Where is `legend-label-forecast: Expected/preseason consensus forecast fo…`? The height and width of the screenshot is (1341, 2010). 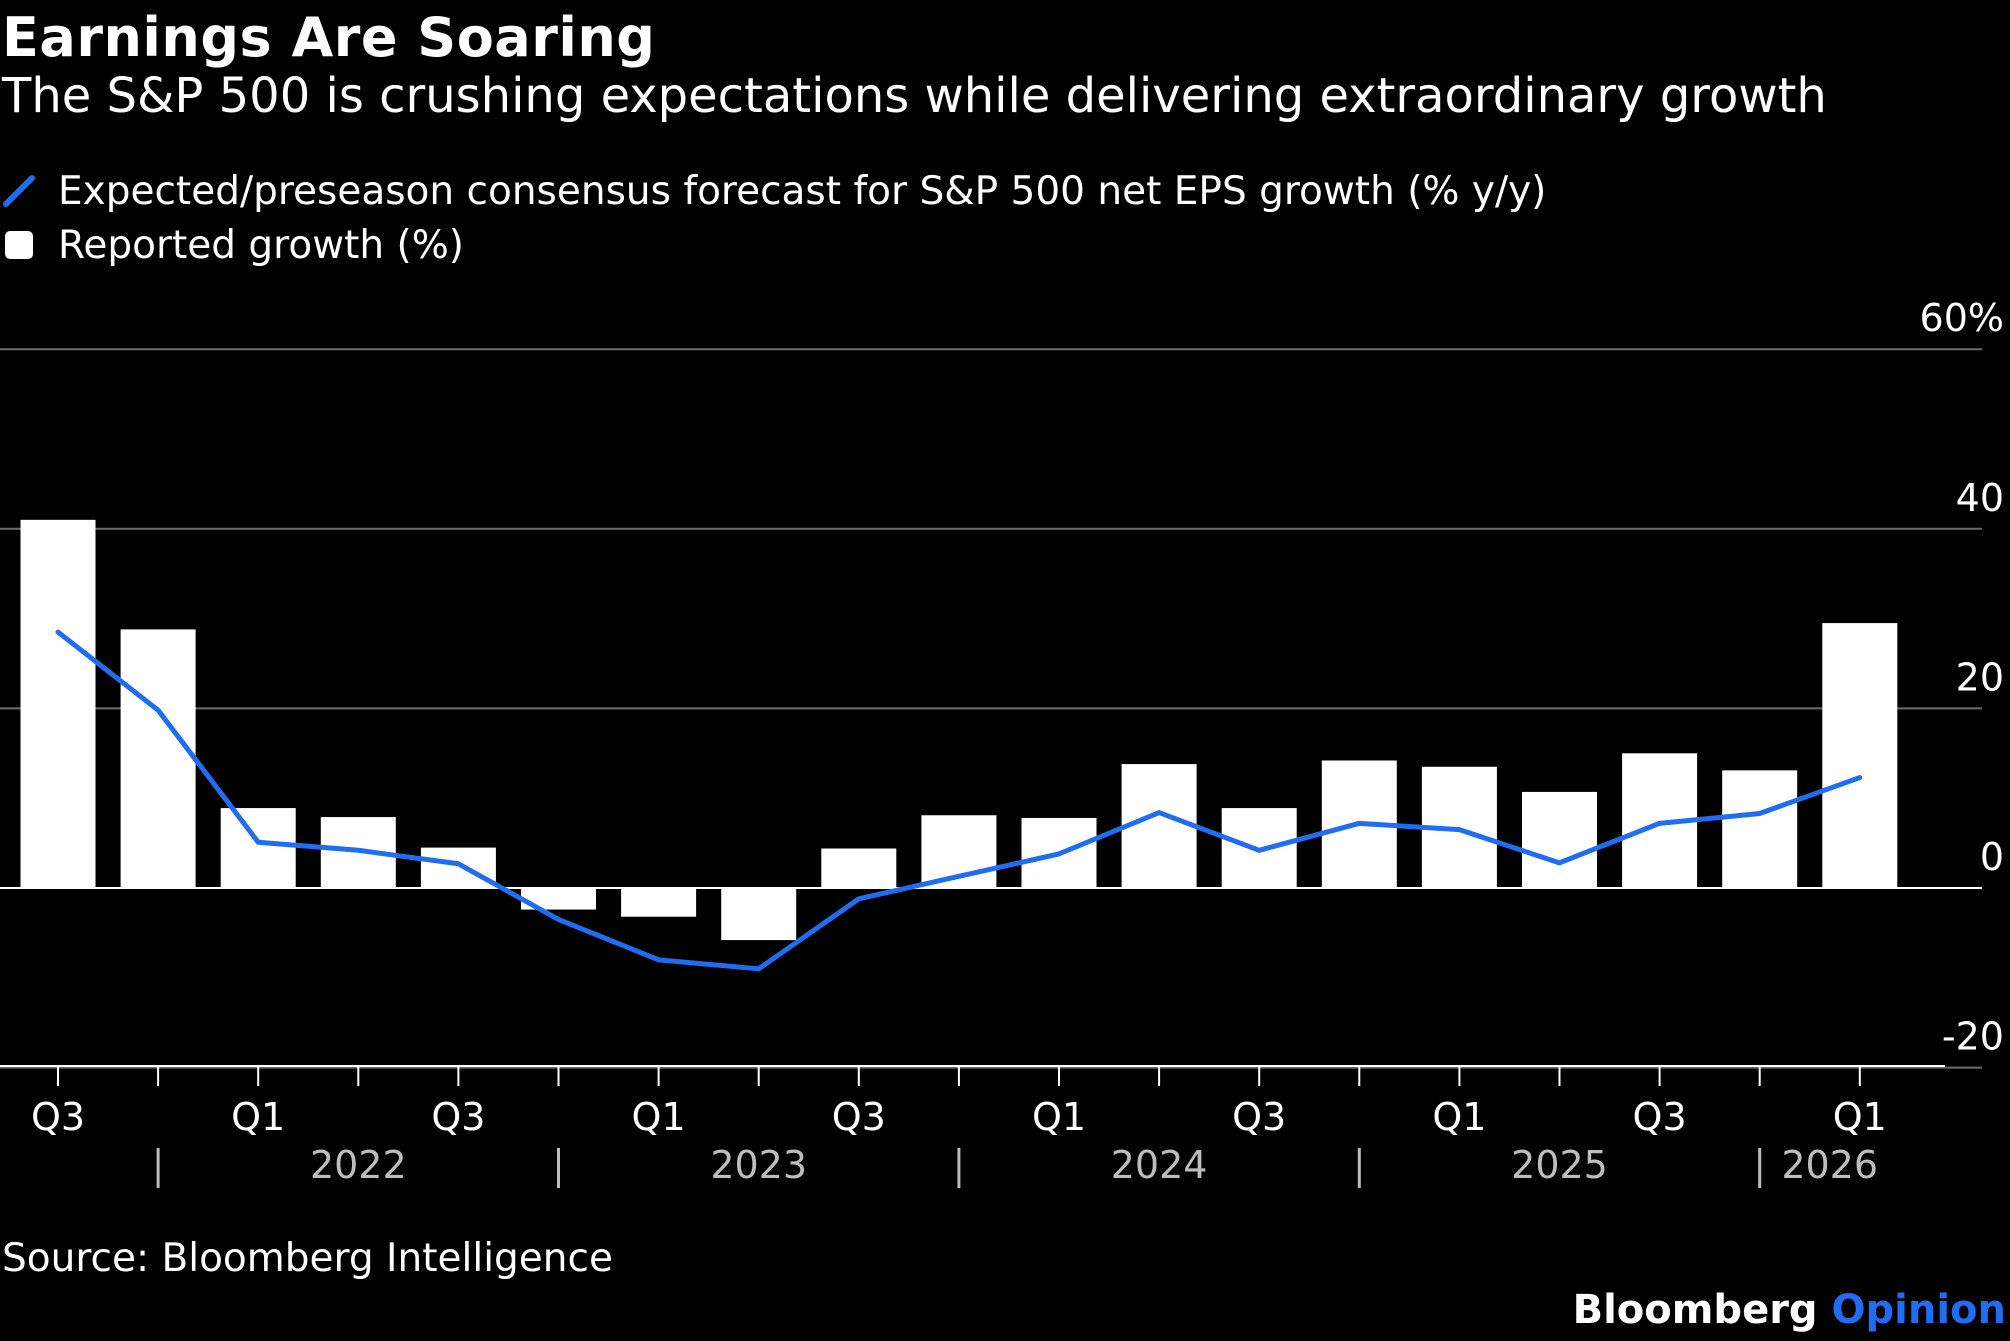 legend-label-forecast: Expected/preseason consensus forecast fo… is located at coordinates (802, 191).